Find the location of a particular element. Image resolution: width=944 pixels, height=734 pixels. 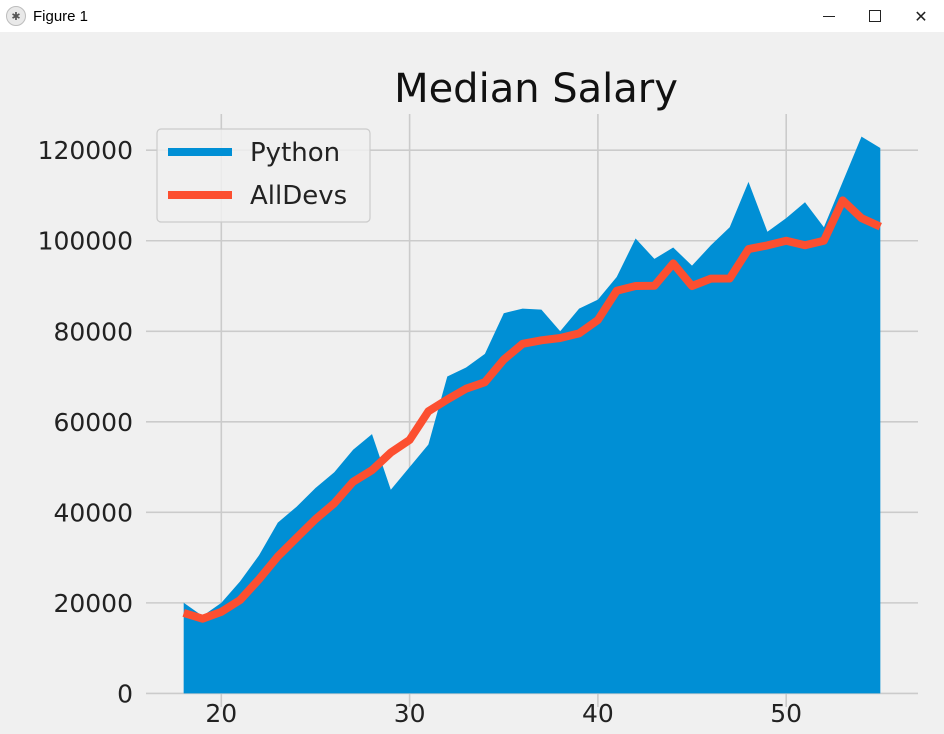

close-button: ✕ is located at coordinates (921, 16).